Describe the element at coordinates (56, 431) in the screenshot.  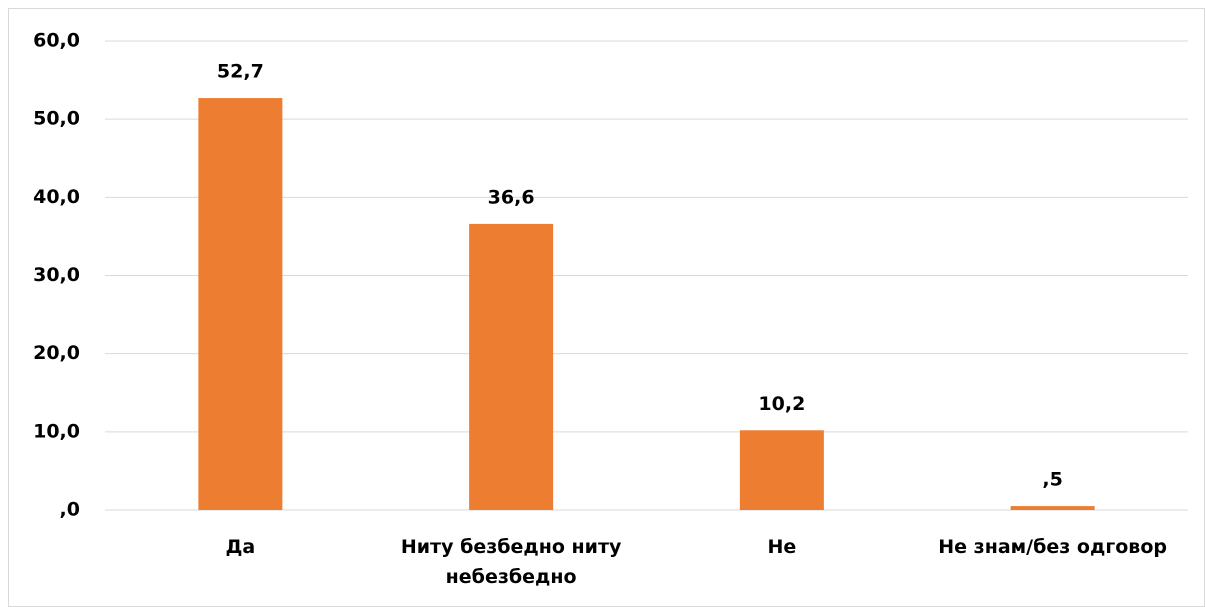
I see `y-tick-label: 10,0` at that location.